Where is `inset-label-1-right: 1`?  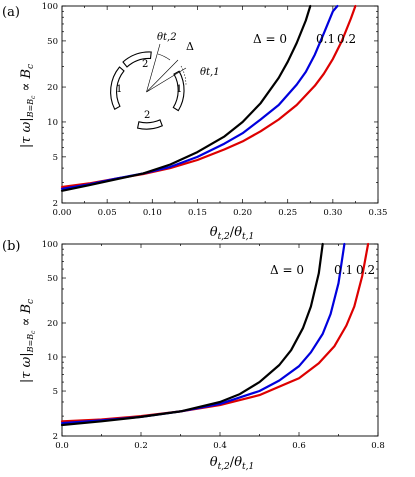 inset-label-1-right: 1 is located at coordinates (179, 89).